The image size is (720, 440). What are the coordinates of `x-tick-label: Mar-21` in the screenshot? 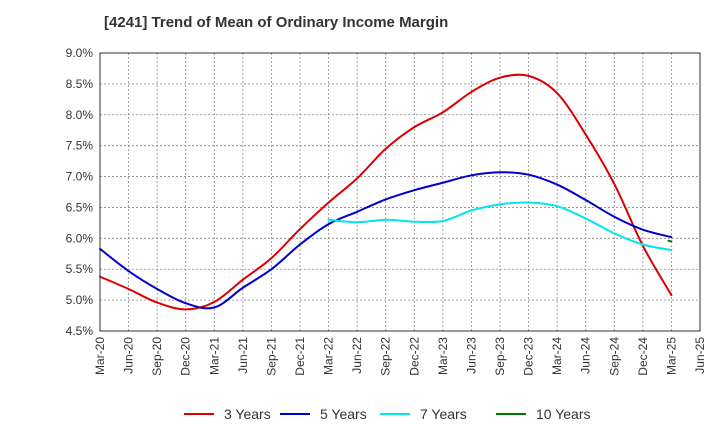 It's located at (214, 356).